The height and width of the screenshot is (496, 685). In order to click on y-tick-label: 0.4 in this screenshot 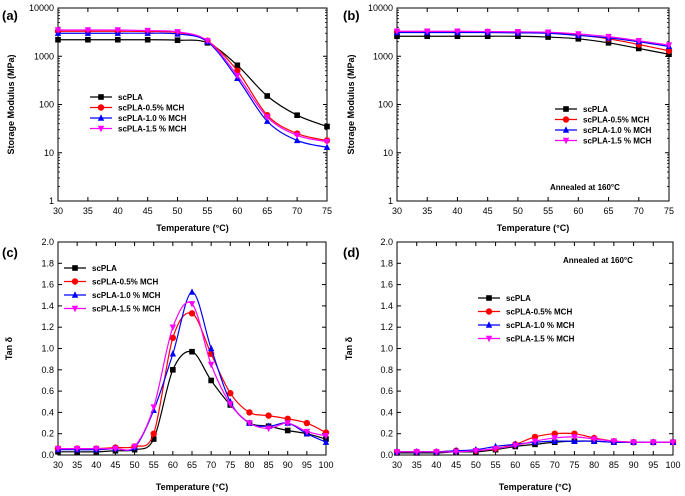, I will do `click(386, 412)`.